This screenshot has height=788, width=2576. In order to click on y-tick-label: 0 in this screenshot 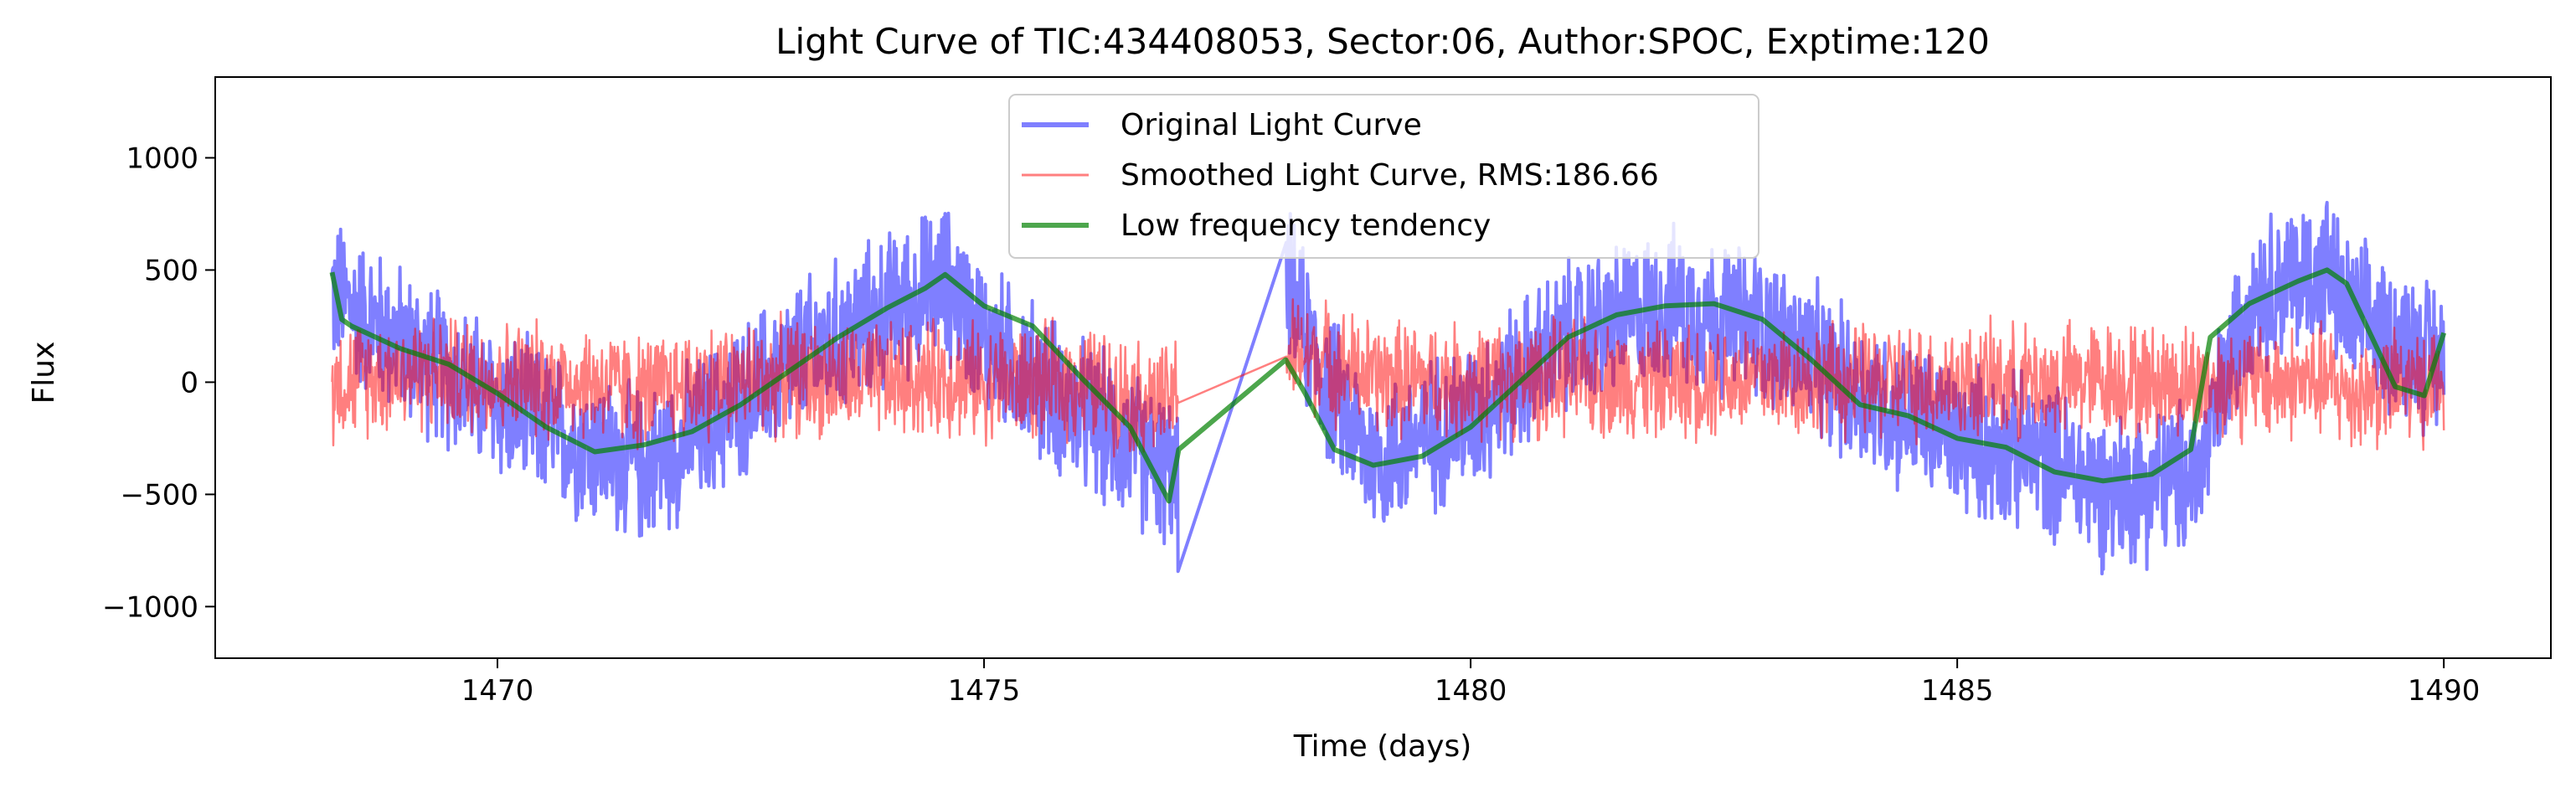, I will do `click(189, 382)`.